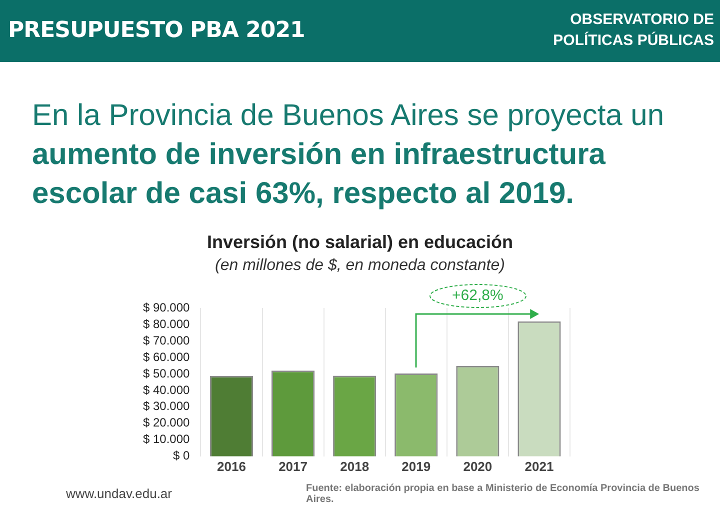 The image size is (720, 520). What do you see at coordinates (293, 466) in the screenshot?
I see `x-tick-label: 2017` at bounding box center [293, 466].